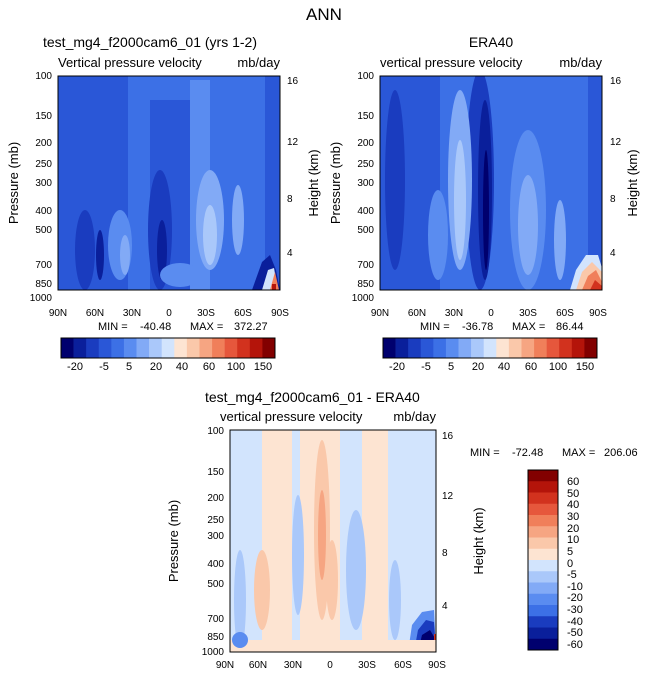 The image size is (649, 676). What do you see at coordinates (333, 541) in the screenshot?
I see `panel-3-field` at bounding box center [333, 541].